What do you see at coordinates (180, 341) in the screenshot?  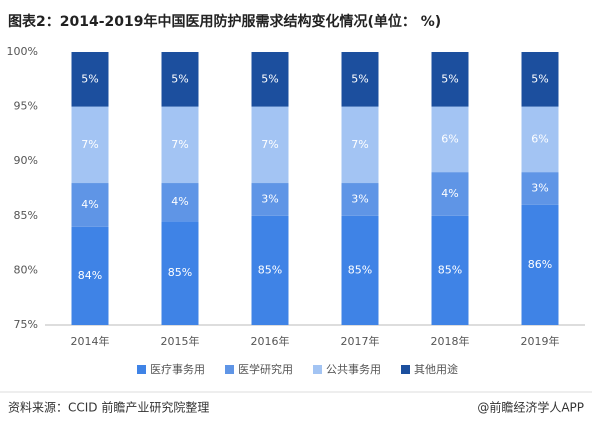 I see `x-tick-label: 2015年` at bounding box center [180, 341].